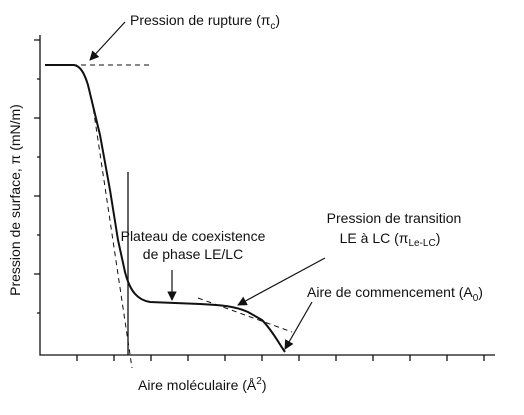  Describe the element at coordinates (193, 254) in the screenshot. I see `label-plateau: de phase LE/LC` at that location.